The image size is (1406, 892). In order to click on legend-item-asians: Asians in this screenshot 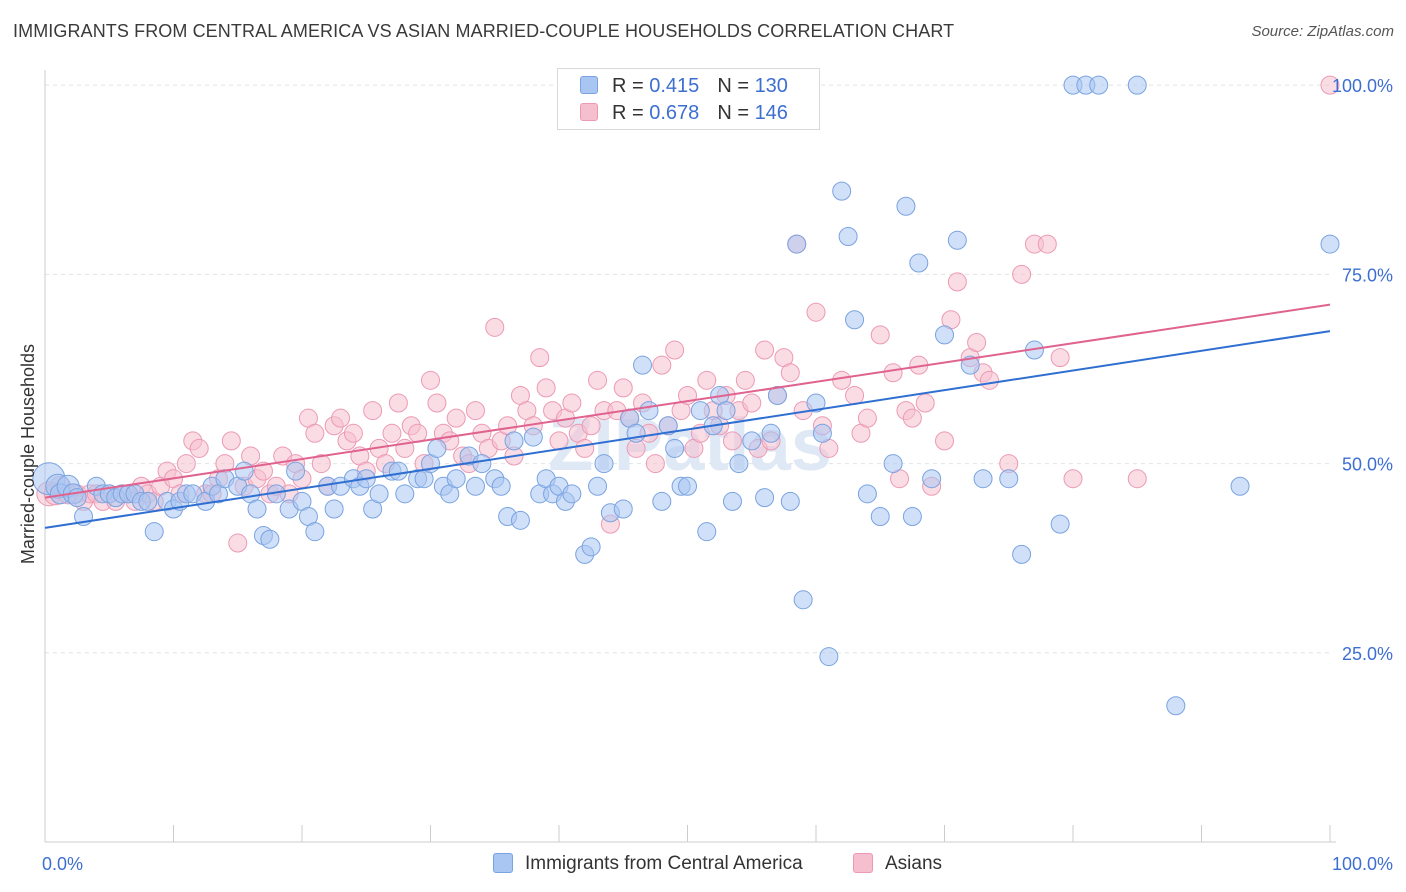, I will do `click(897, 864)`.